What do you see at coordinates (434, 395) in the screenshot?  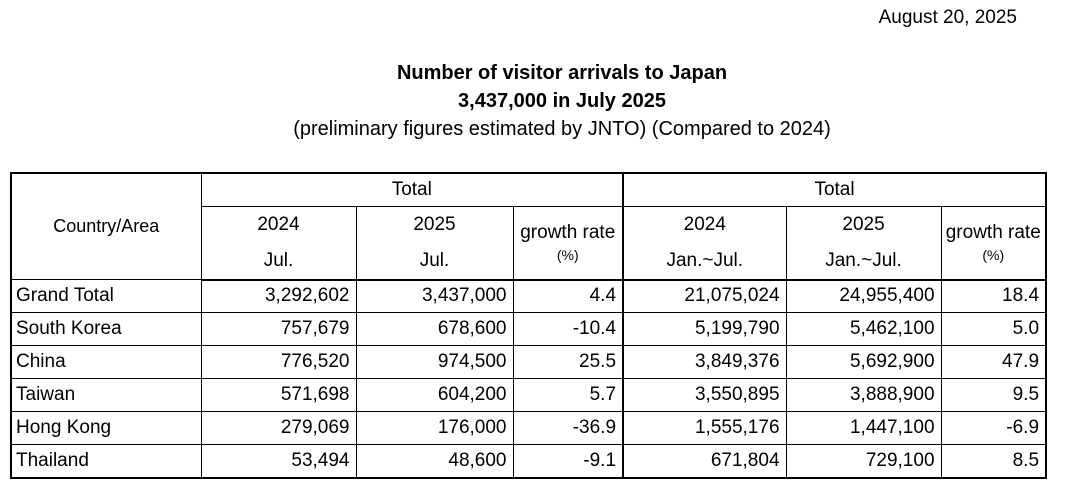 I see `cell-jul-2025: 604,200` at bounding box center [434, 395].